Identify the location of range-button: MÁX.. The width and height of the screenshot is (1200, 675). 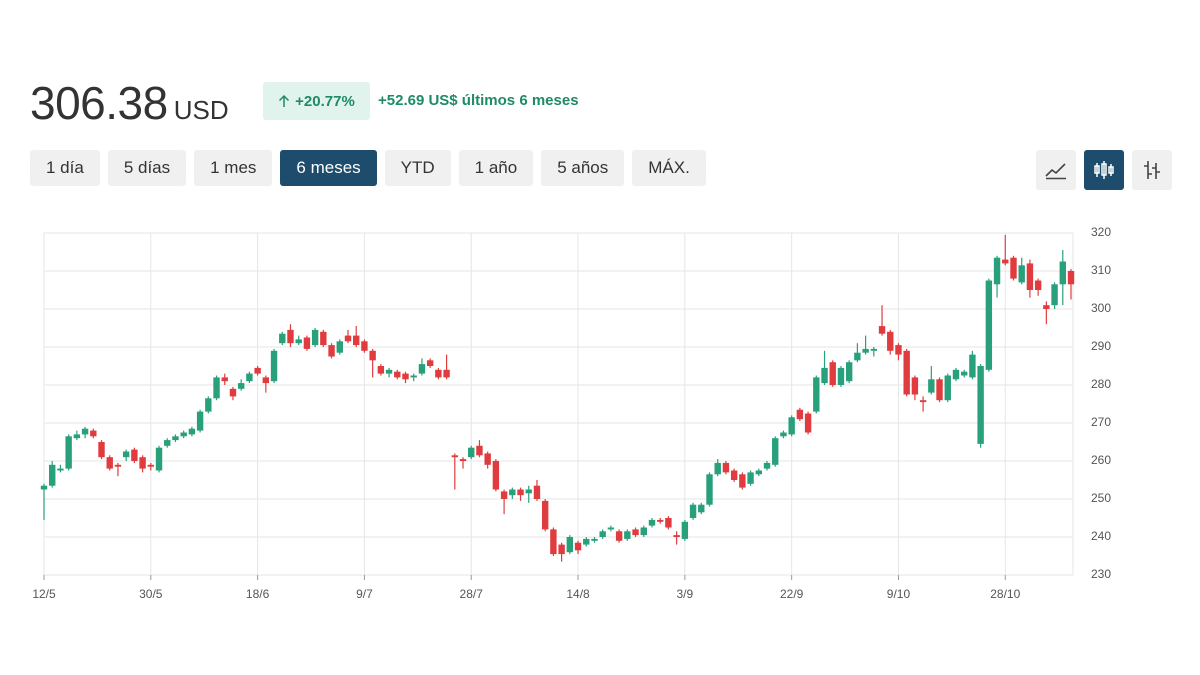
(669, 168).